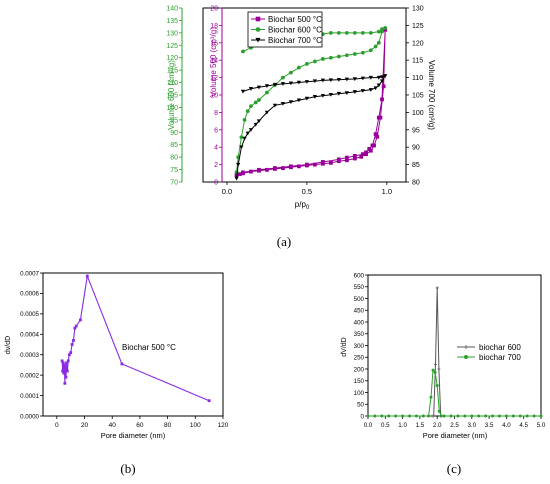  I want to click on y-tick-label-600: 75, so click(174, 170).